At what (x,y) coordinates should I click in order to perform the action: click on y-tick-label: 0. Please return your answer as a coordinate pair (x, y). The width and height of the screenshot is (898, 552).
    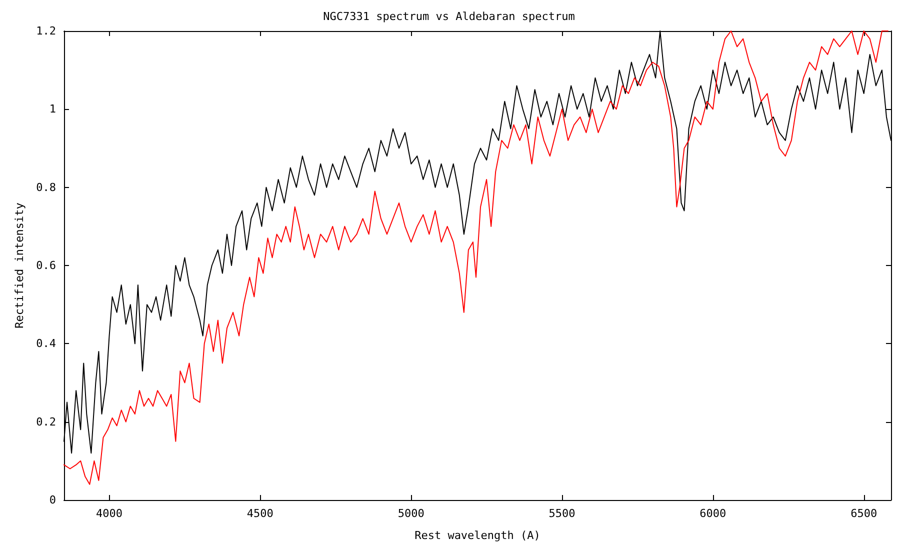
    Looking at the image, I should click on (52, 500).